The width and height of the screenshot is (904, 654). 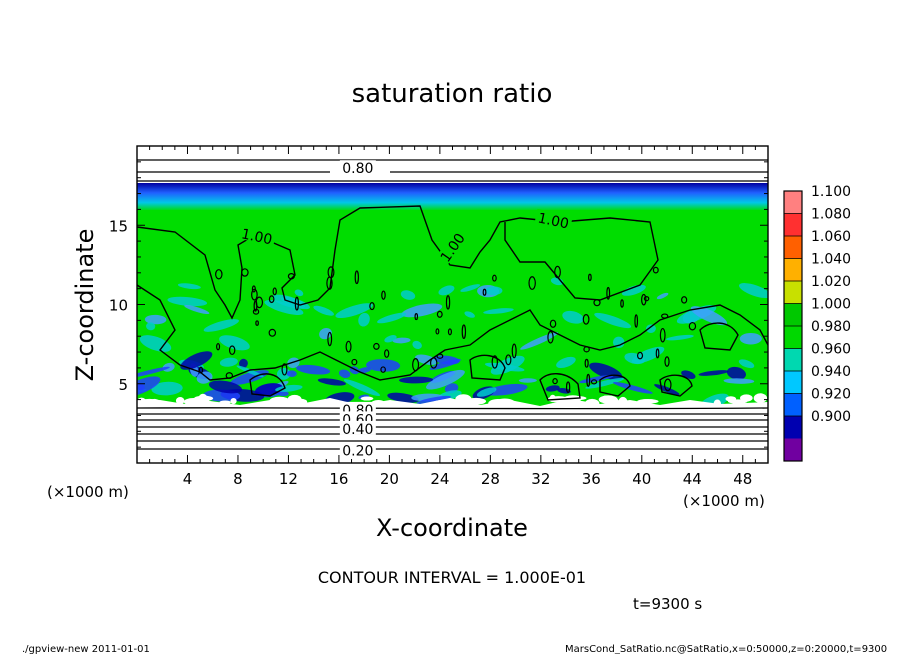 I want to click on footer-left: ./gpview-new 2011-01-01, so click(x=86, y=649).